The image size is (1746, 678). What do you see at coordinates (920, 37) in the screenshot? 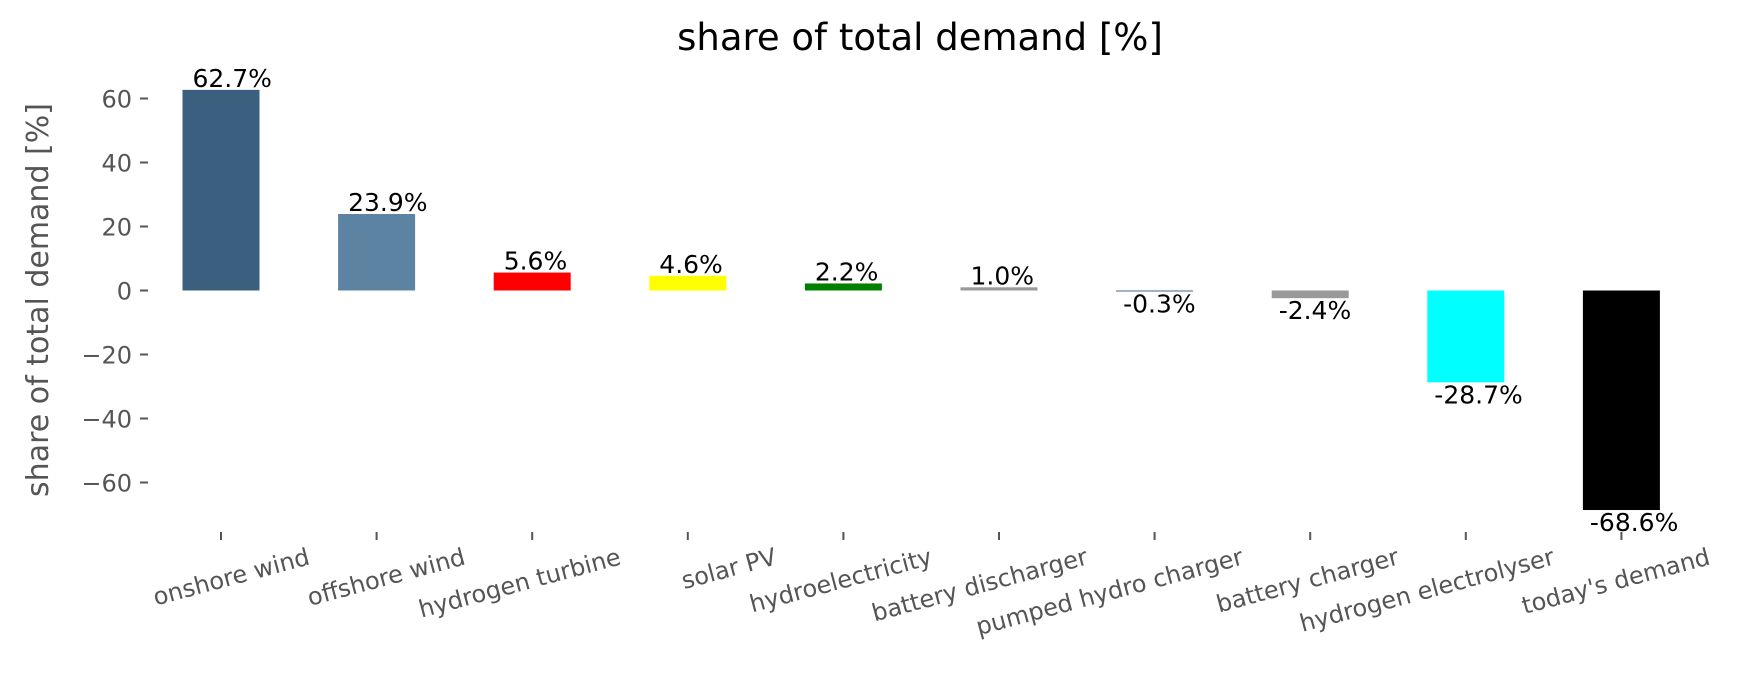
I see `chart-title: share of total demand [%]` at bounding box center [920, 37].